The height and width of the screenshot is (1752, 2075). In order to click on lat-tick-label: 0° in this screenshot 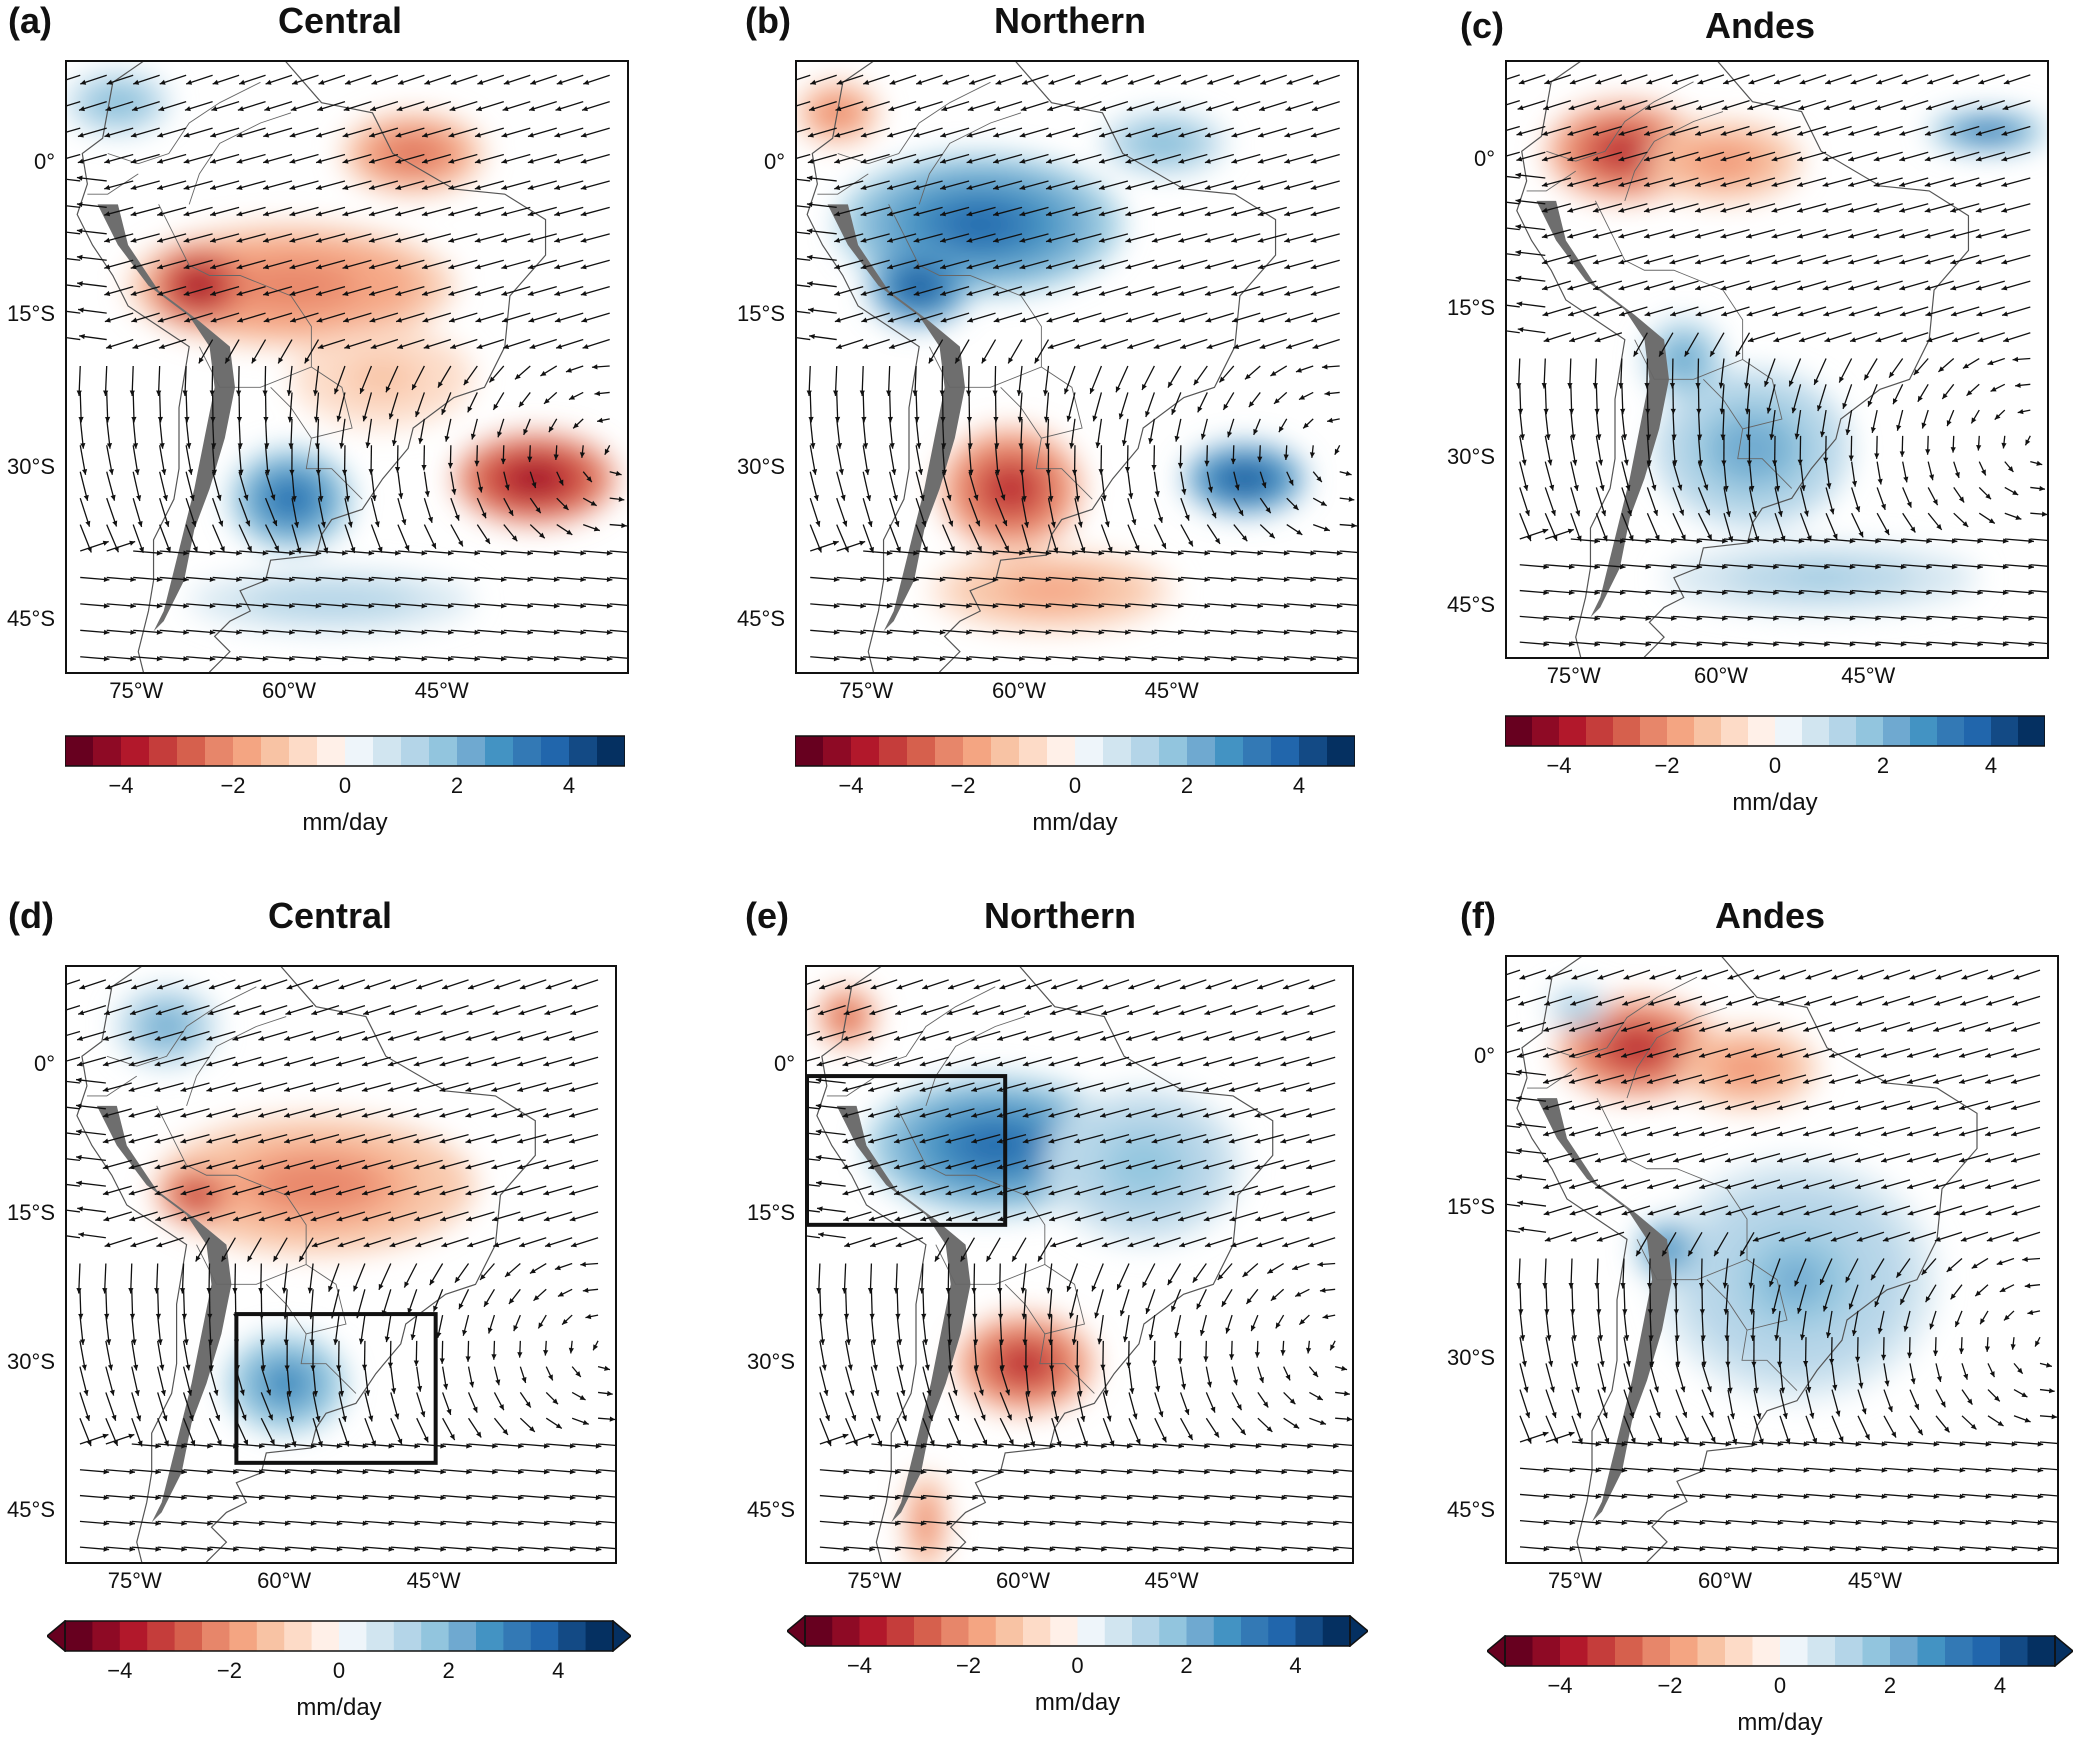, I will do `click(44, 161)`.